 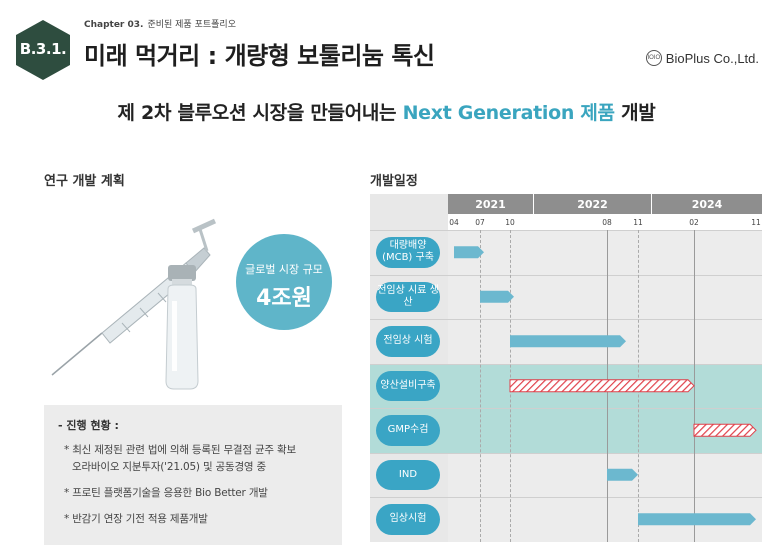 I want to click on section-badge-label: B.3.1., so click(x=43, y=49).